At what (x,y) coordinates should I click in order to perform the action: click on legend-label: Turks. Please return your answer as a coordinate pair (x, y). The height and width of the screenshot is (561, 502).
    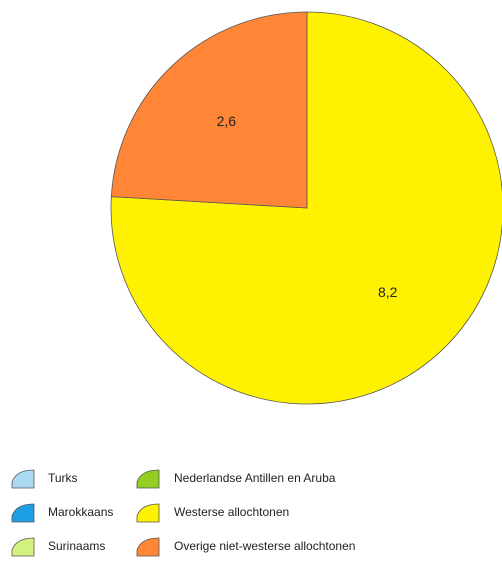
    Looking at the image, I should click on (63, 478).